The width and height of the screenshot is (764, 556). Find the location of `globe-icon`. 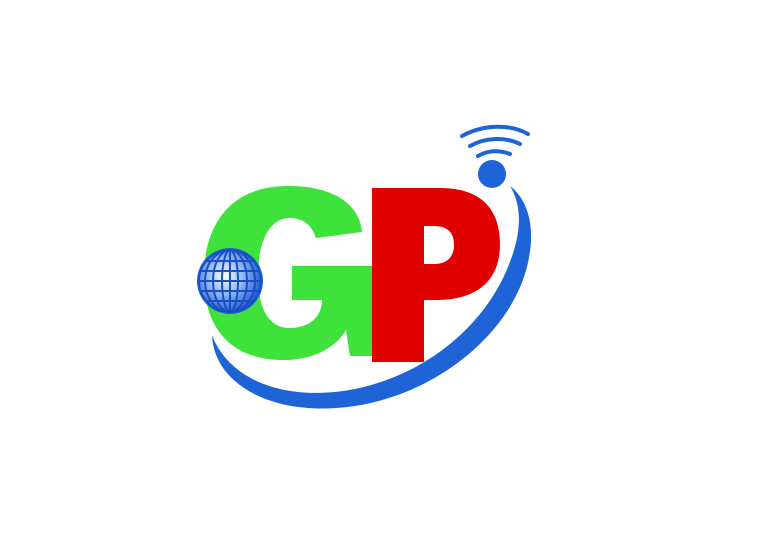

globe-icon is located at coordinates (230, 281).